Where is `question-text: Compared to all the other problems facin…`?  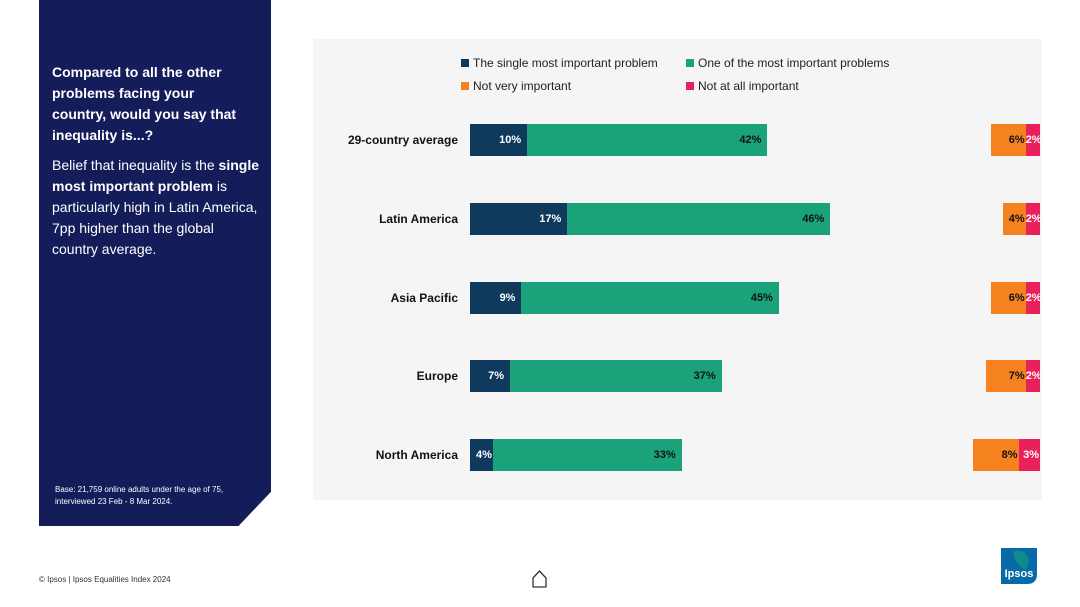 question-text: Compared to all the other problems facin… is located at coordinates (144, 103).